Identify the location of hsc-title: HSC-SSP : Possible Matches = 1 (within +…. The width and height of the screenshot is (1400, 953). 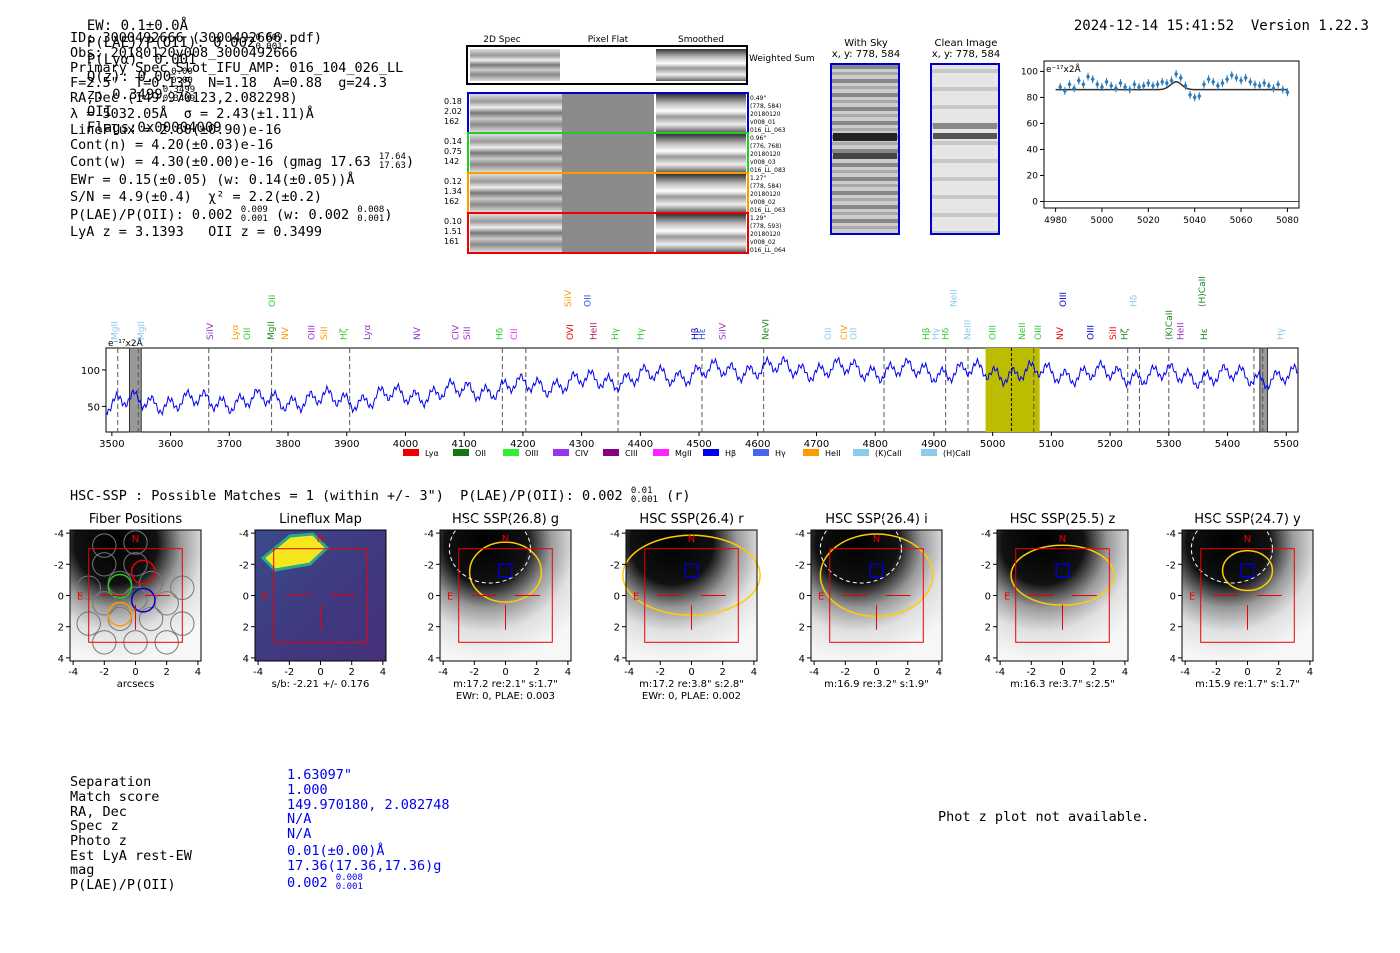
(380, 496).